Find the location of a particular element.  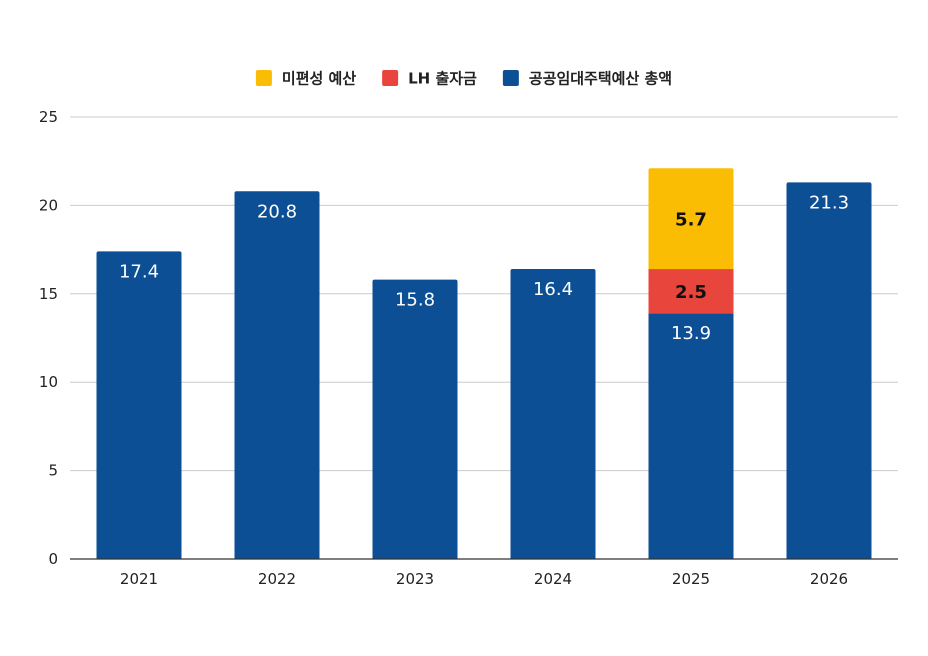

y-tick-label: 15 is located at coordinates (48, 294).